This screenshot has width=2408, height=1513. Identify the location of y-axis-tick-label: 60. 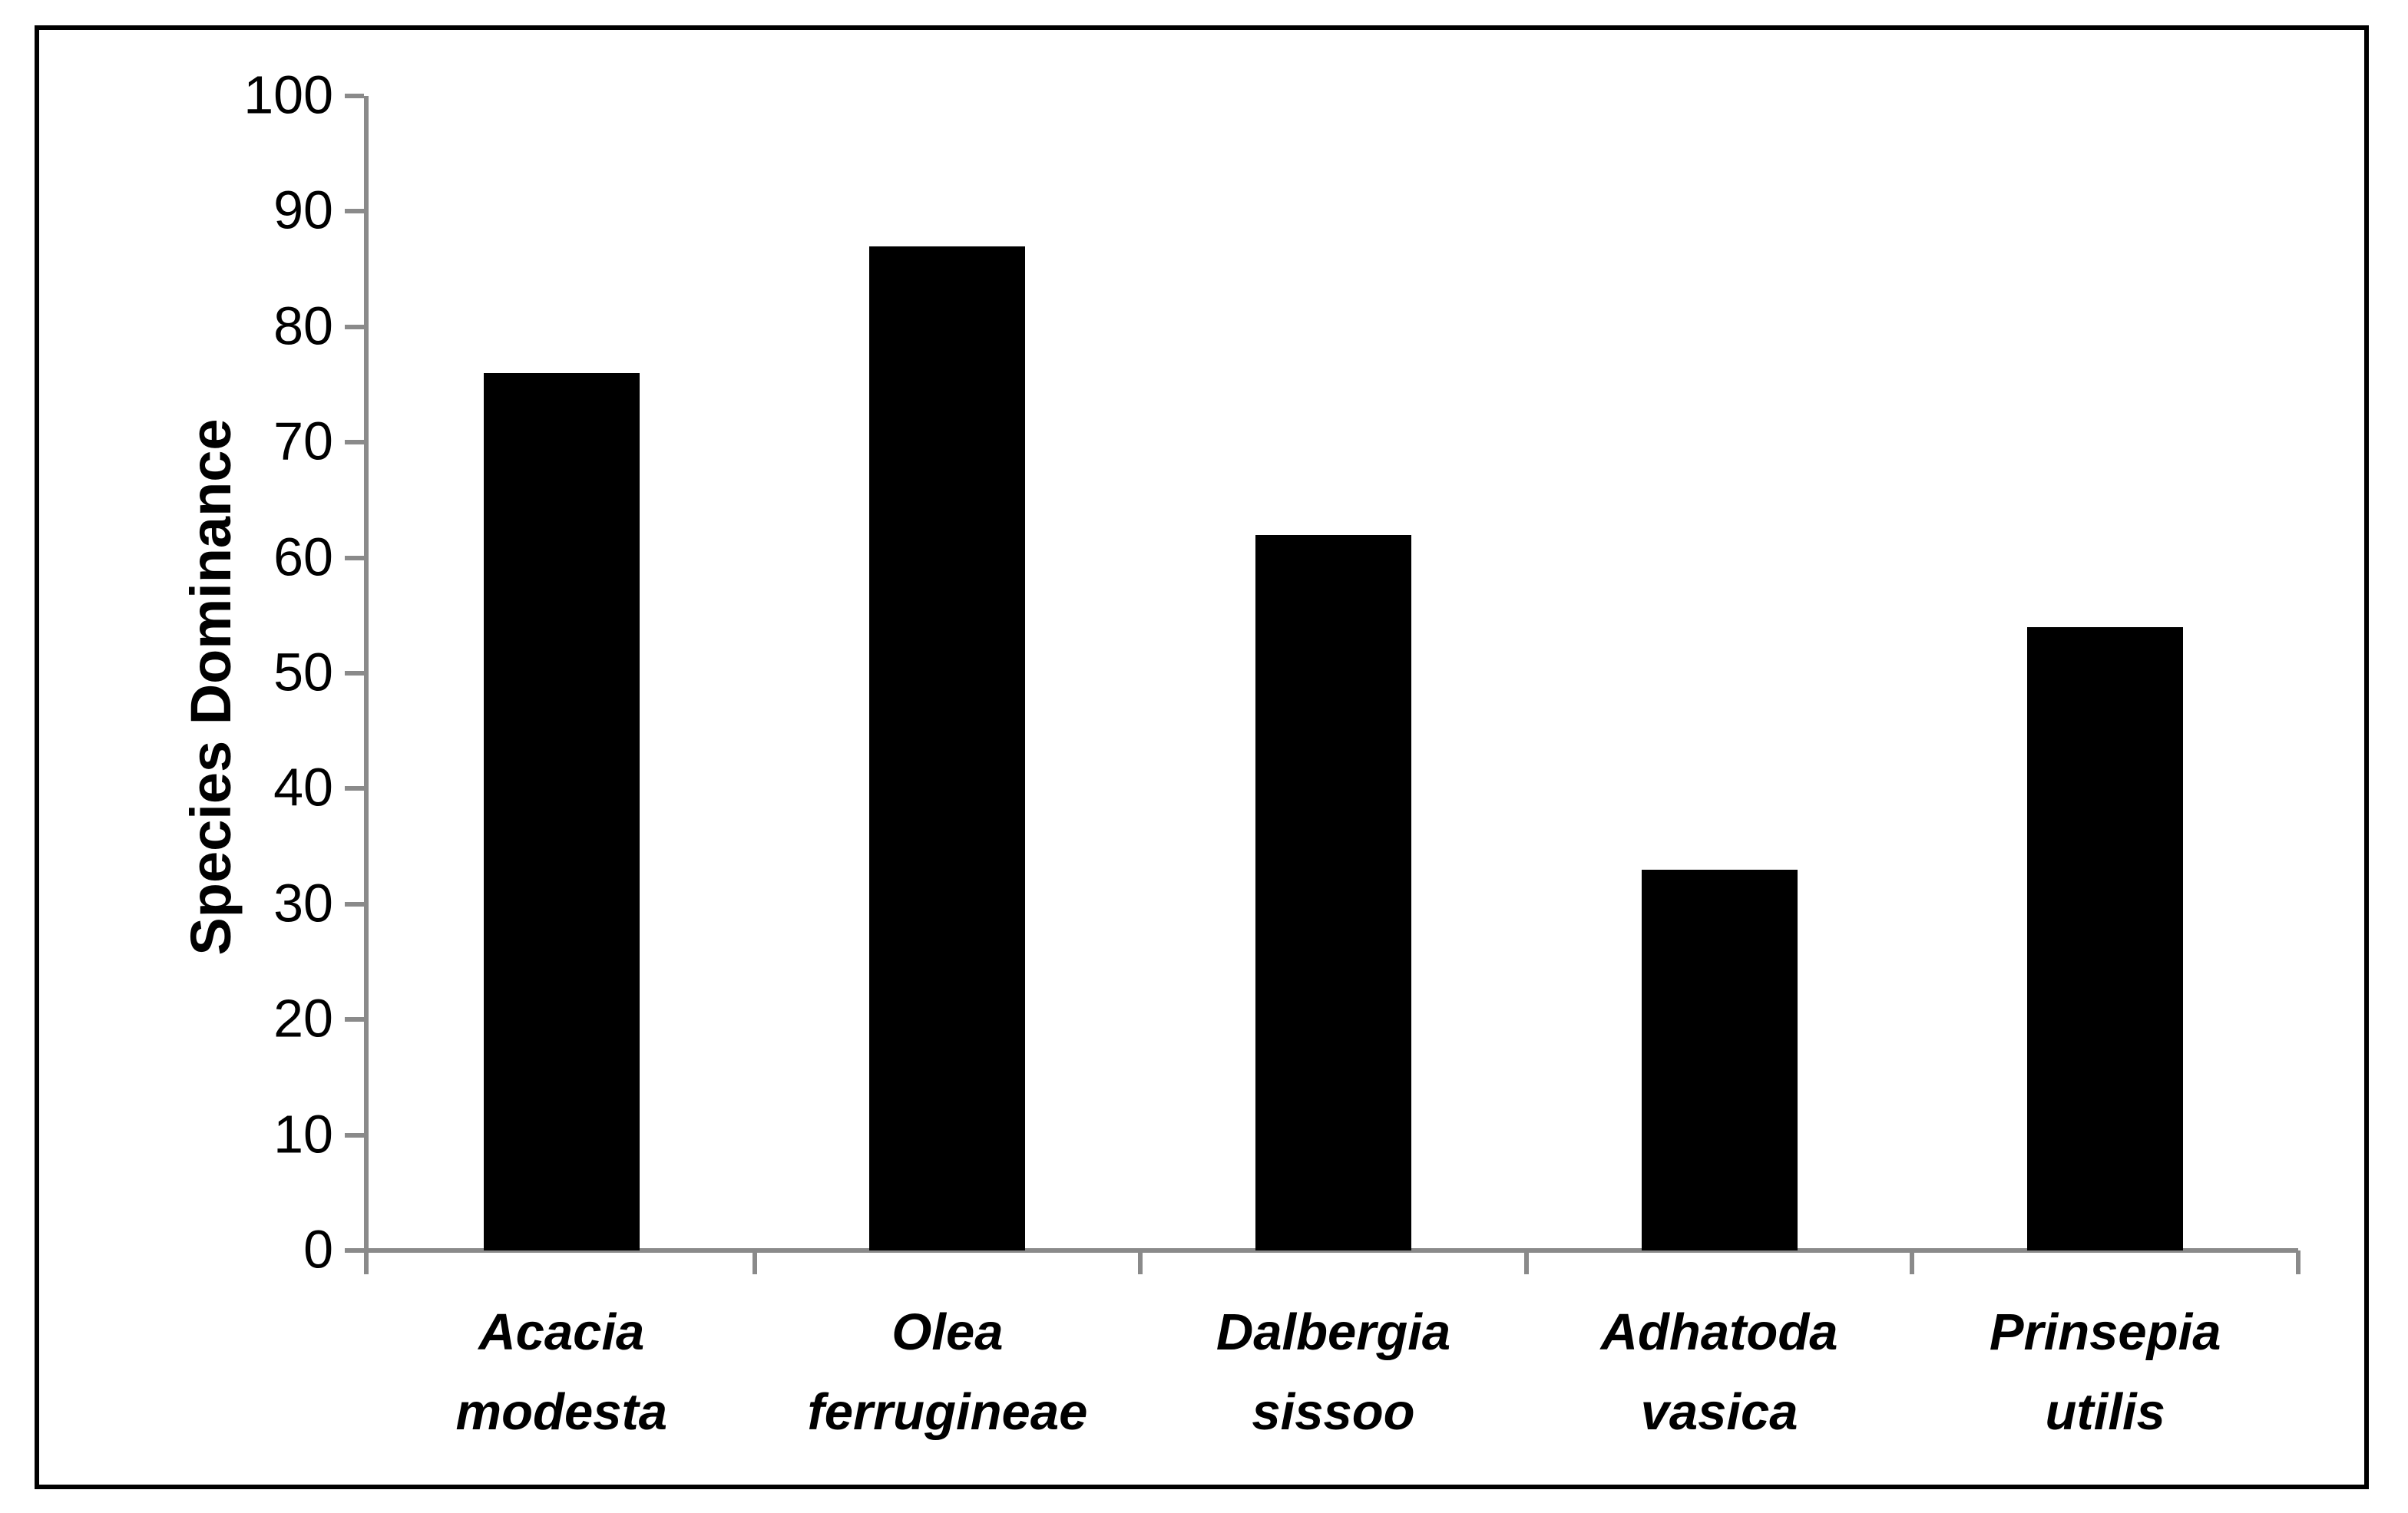
(303, 557).